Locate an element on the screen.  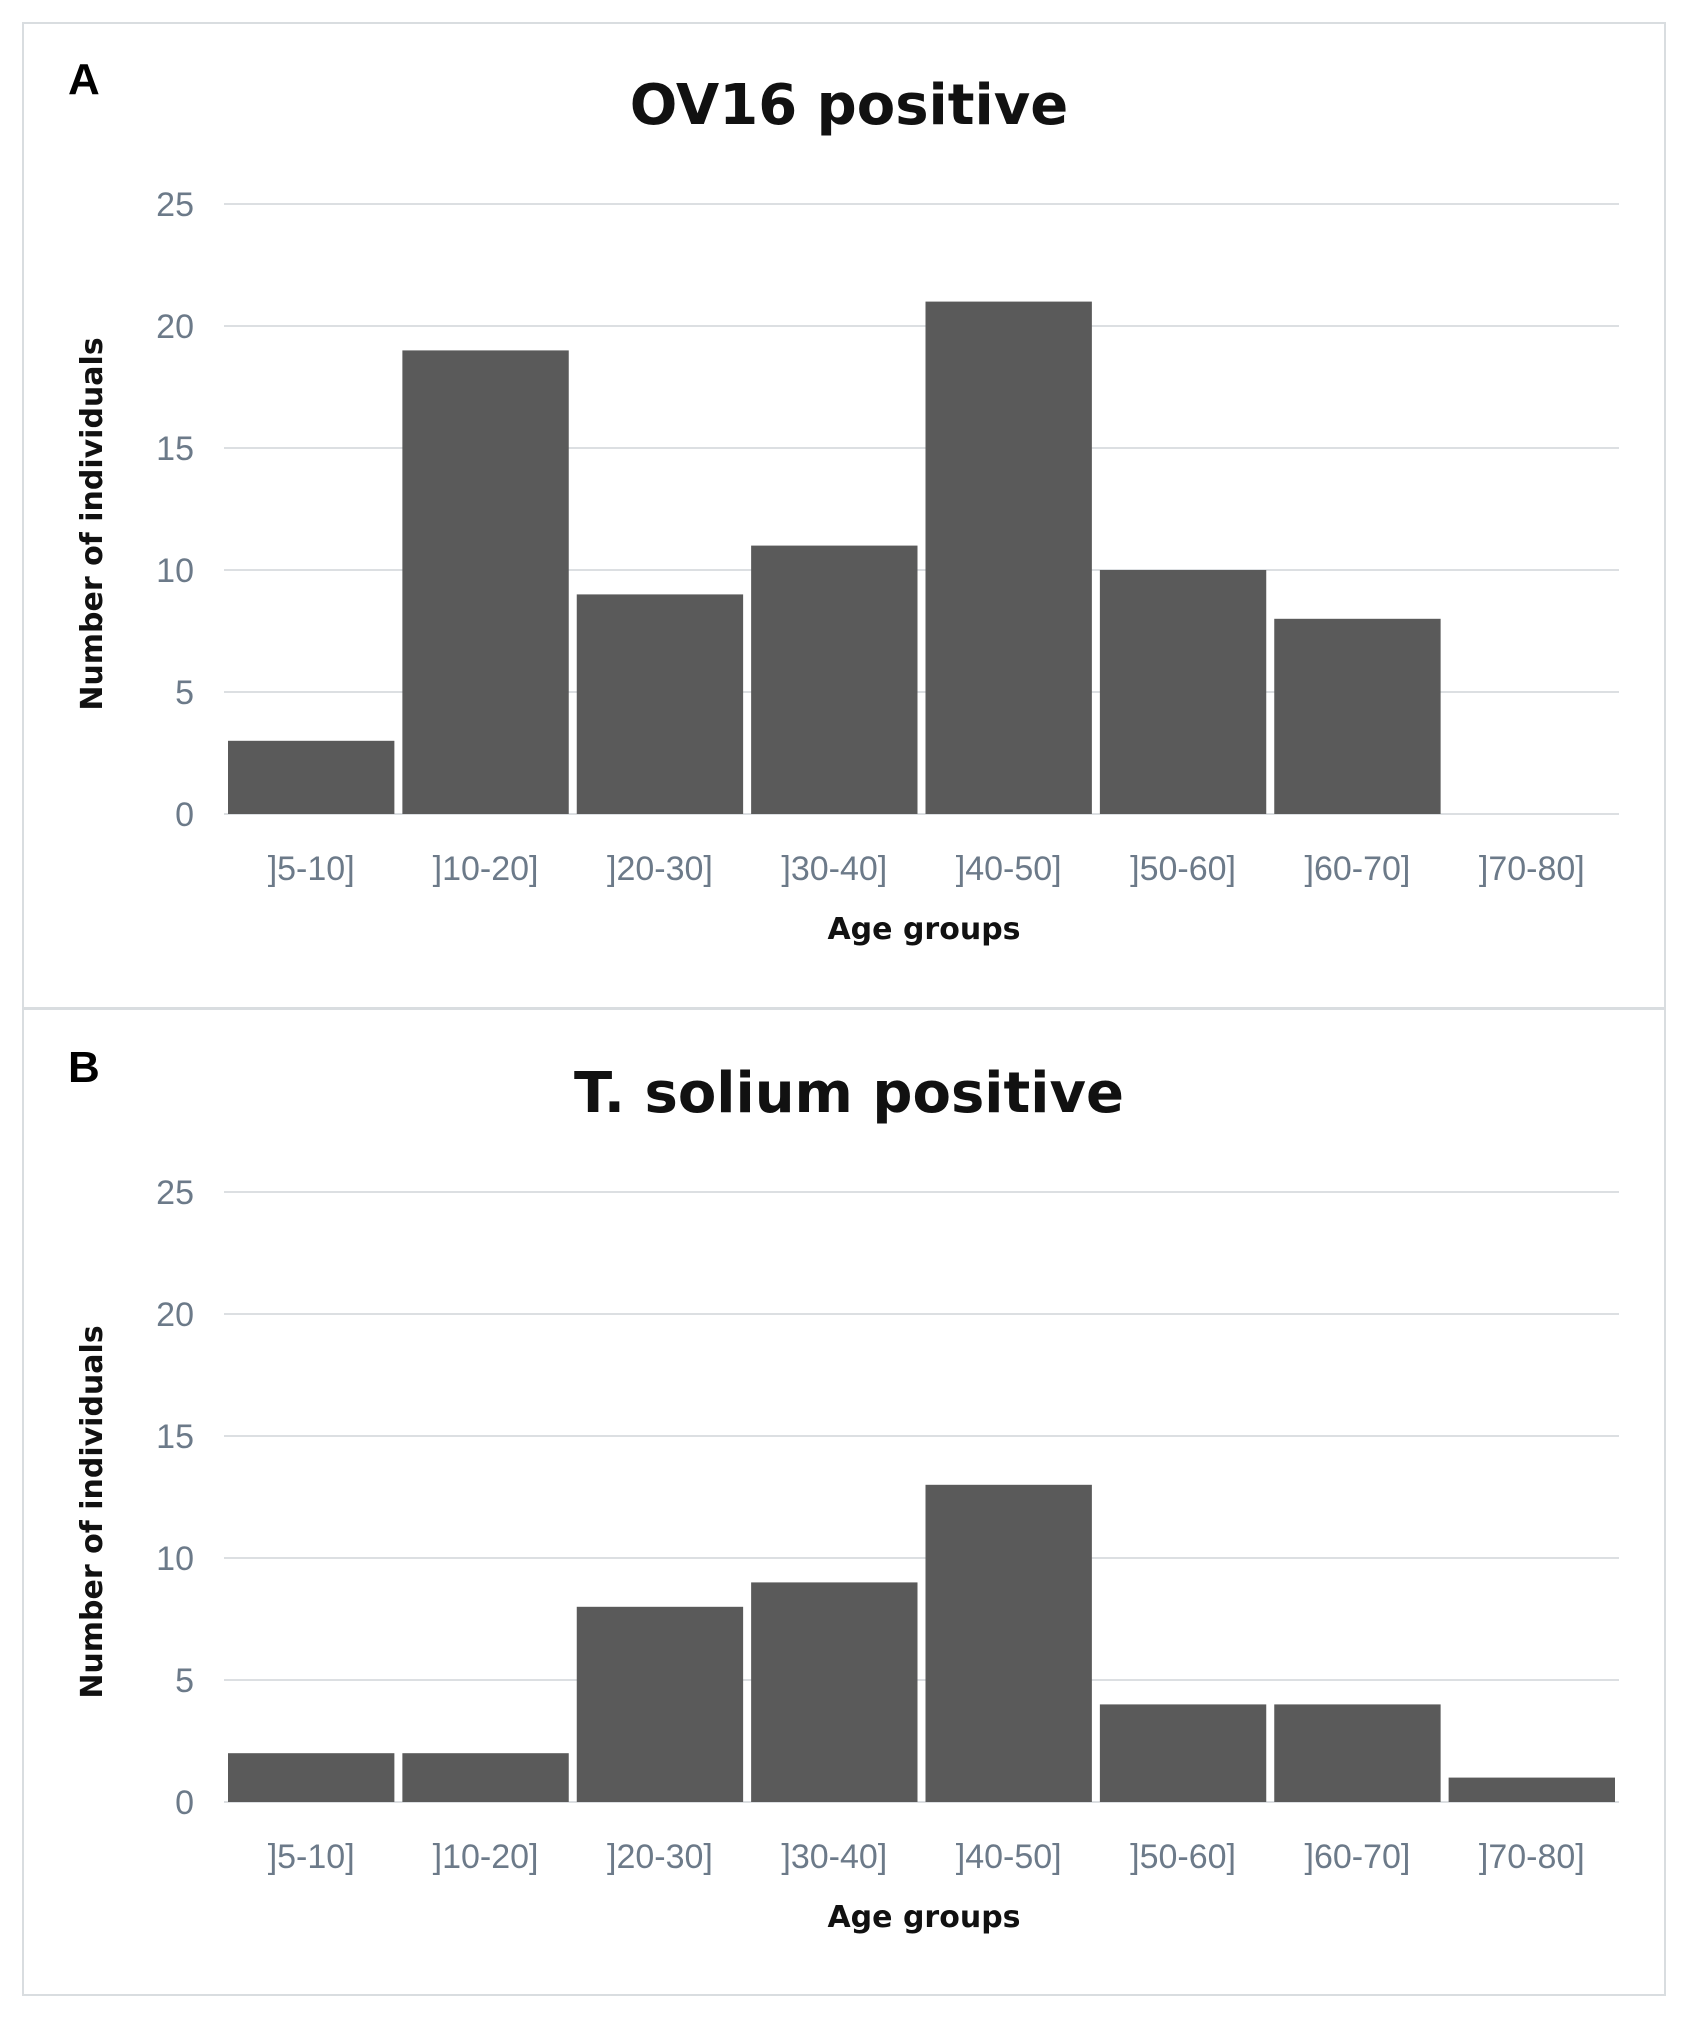
chart-title: T. solium positive is located at coordinates (849, 1093).